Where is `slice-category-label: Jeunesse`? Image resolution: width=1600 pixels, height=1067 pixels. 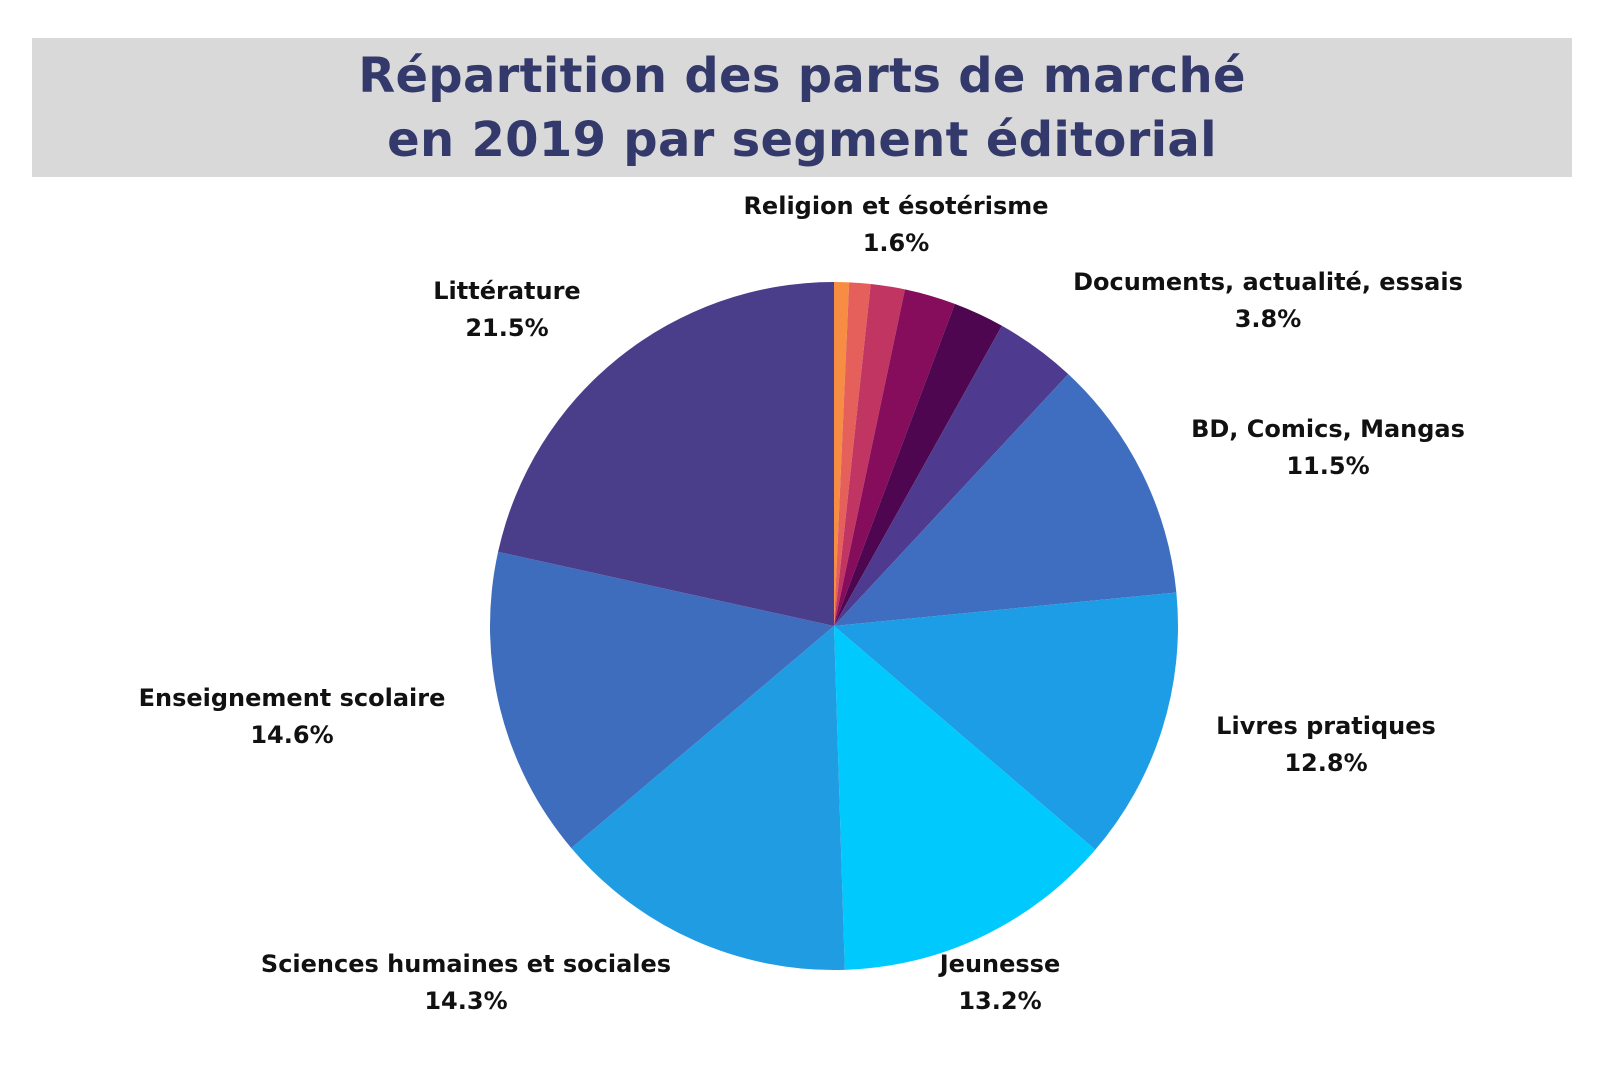 slice-category-label: Jeunesse is located at coordinates (999, 964).